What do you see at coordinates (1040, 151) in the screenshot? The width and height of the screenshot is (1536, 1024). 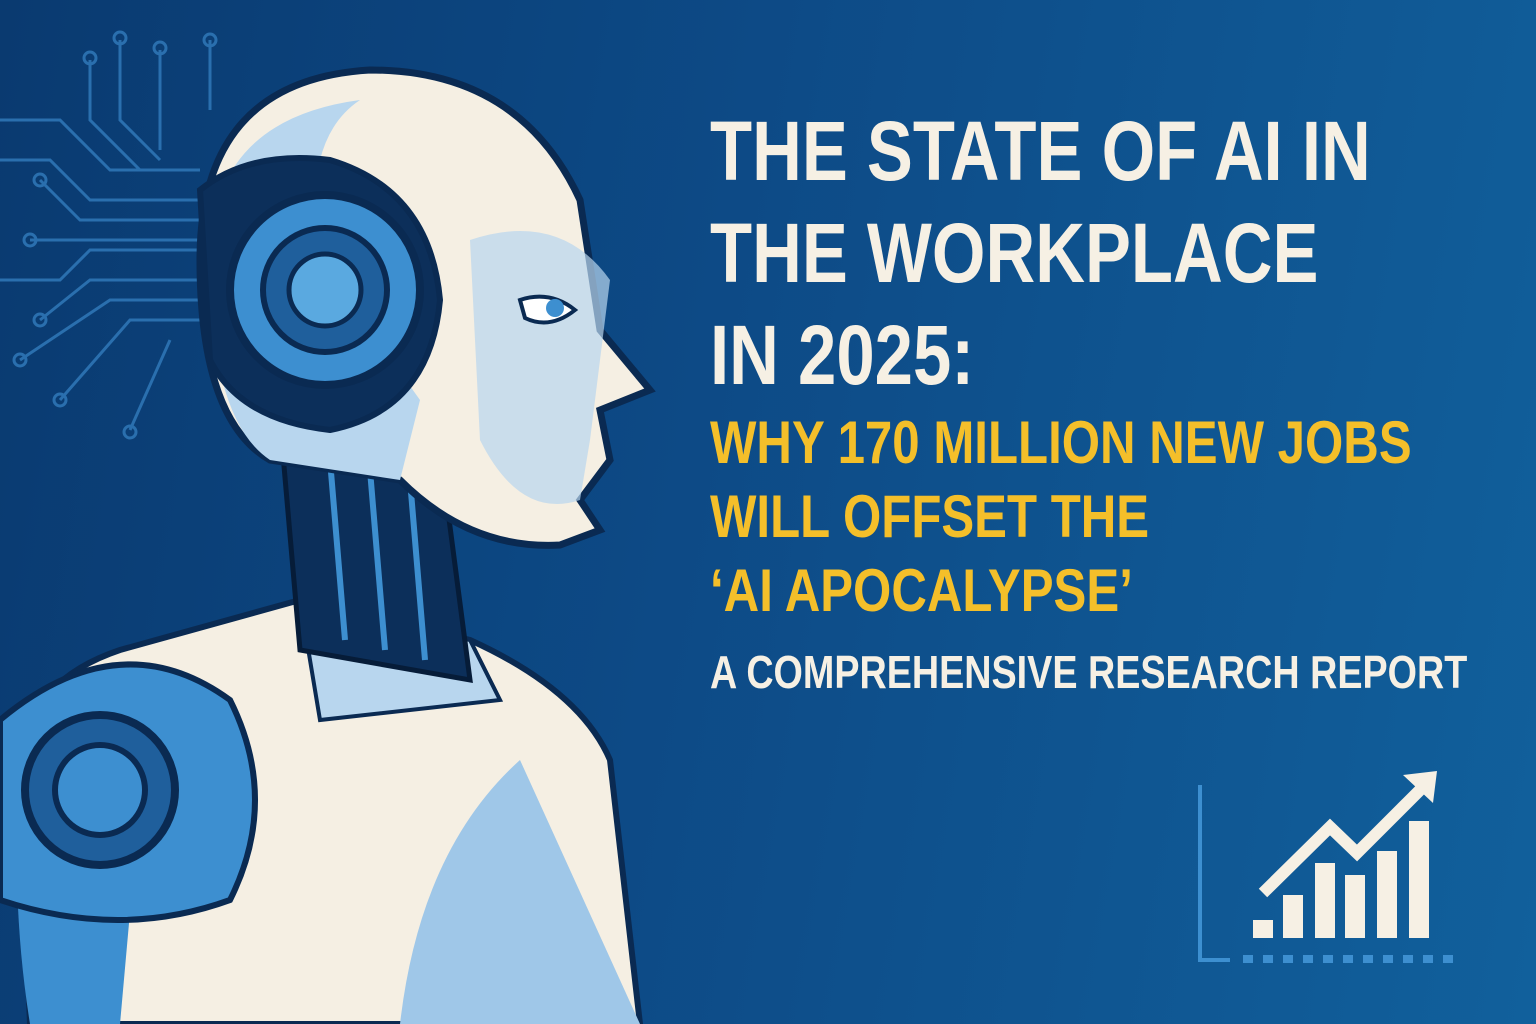 I see `title-line: THE STATE OF AI IN` at bounding box center [1040, 151].